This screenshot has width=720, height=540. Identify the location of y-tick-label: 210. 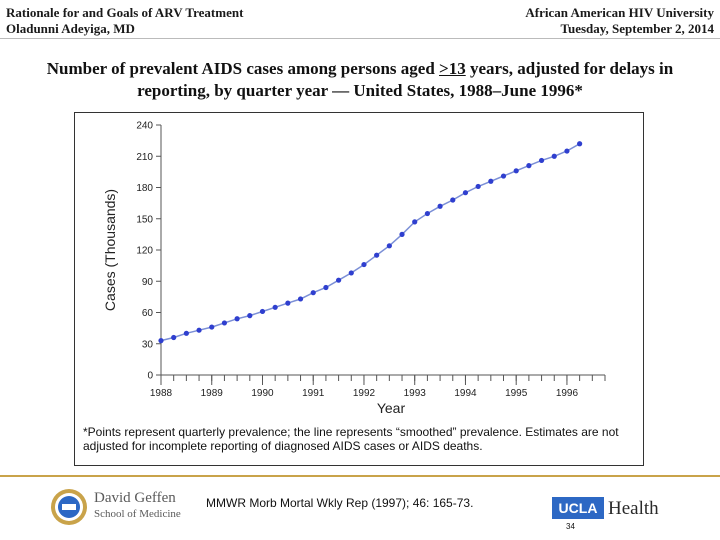
(144, 157).